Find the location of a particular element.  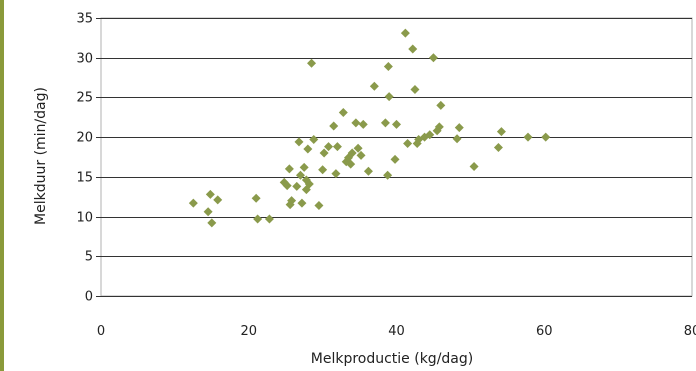

x-tick-label: 40 is located at coordinates (396, 331).